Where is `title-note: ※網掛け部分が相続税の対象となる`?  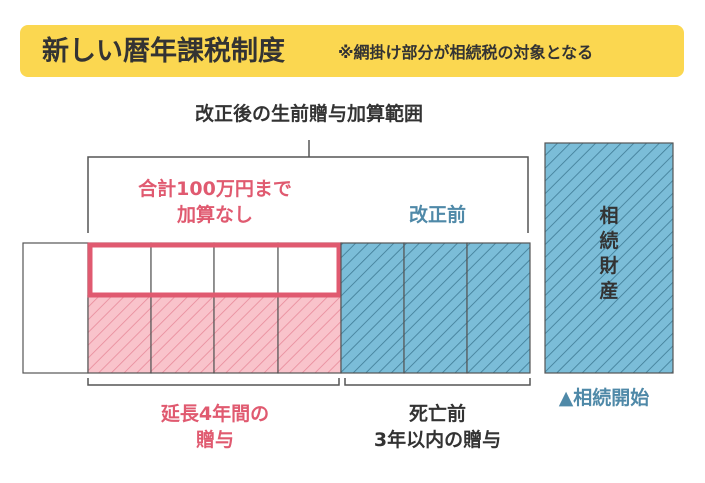
title-note: ※網掛け部分が相続税の対象となる is located at coordinates (466, 52).